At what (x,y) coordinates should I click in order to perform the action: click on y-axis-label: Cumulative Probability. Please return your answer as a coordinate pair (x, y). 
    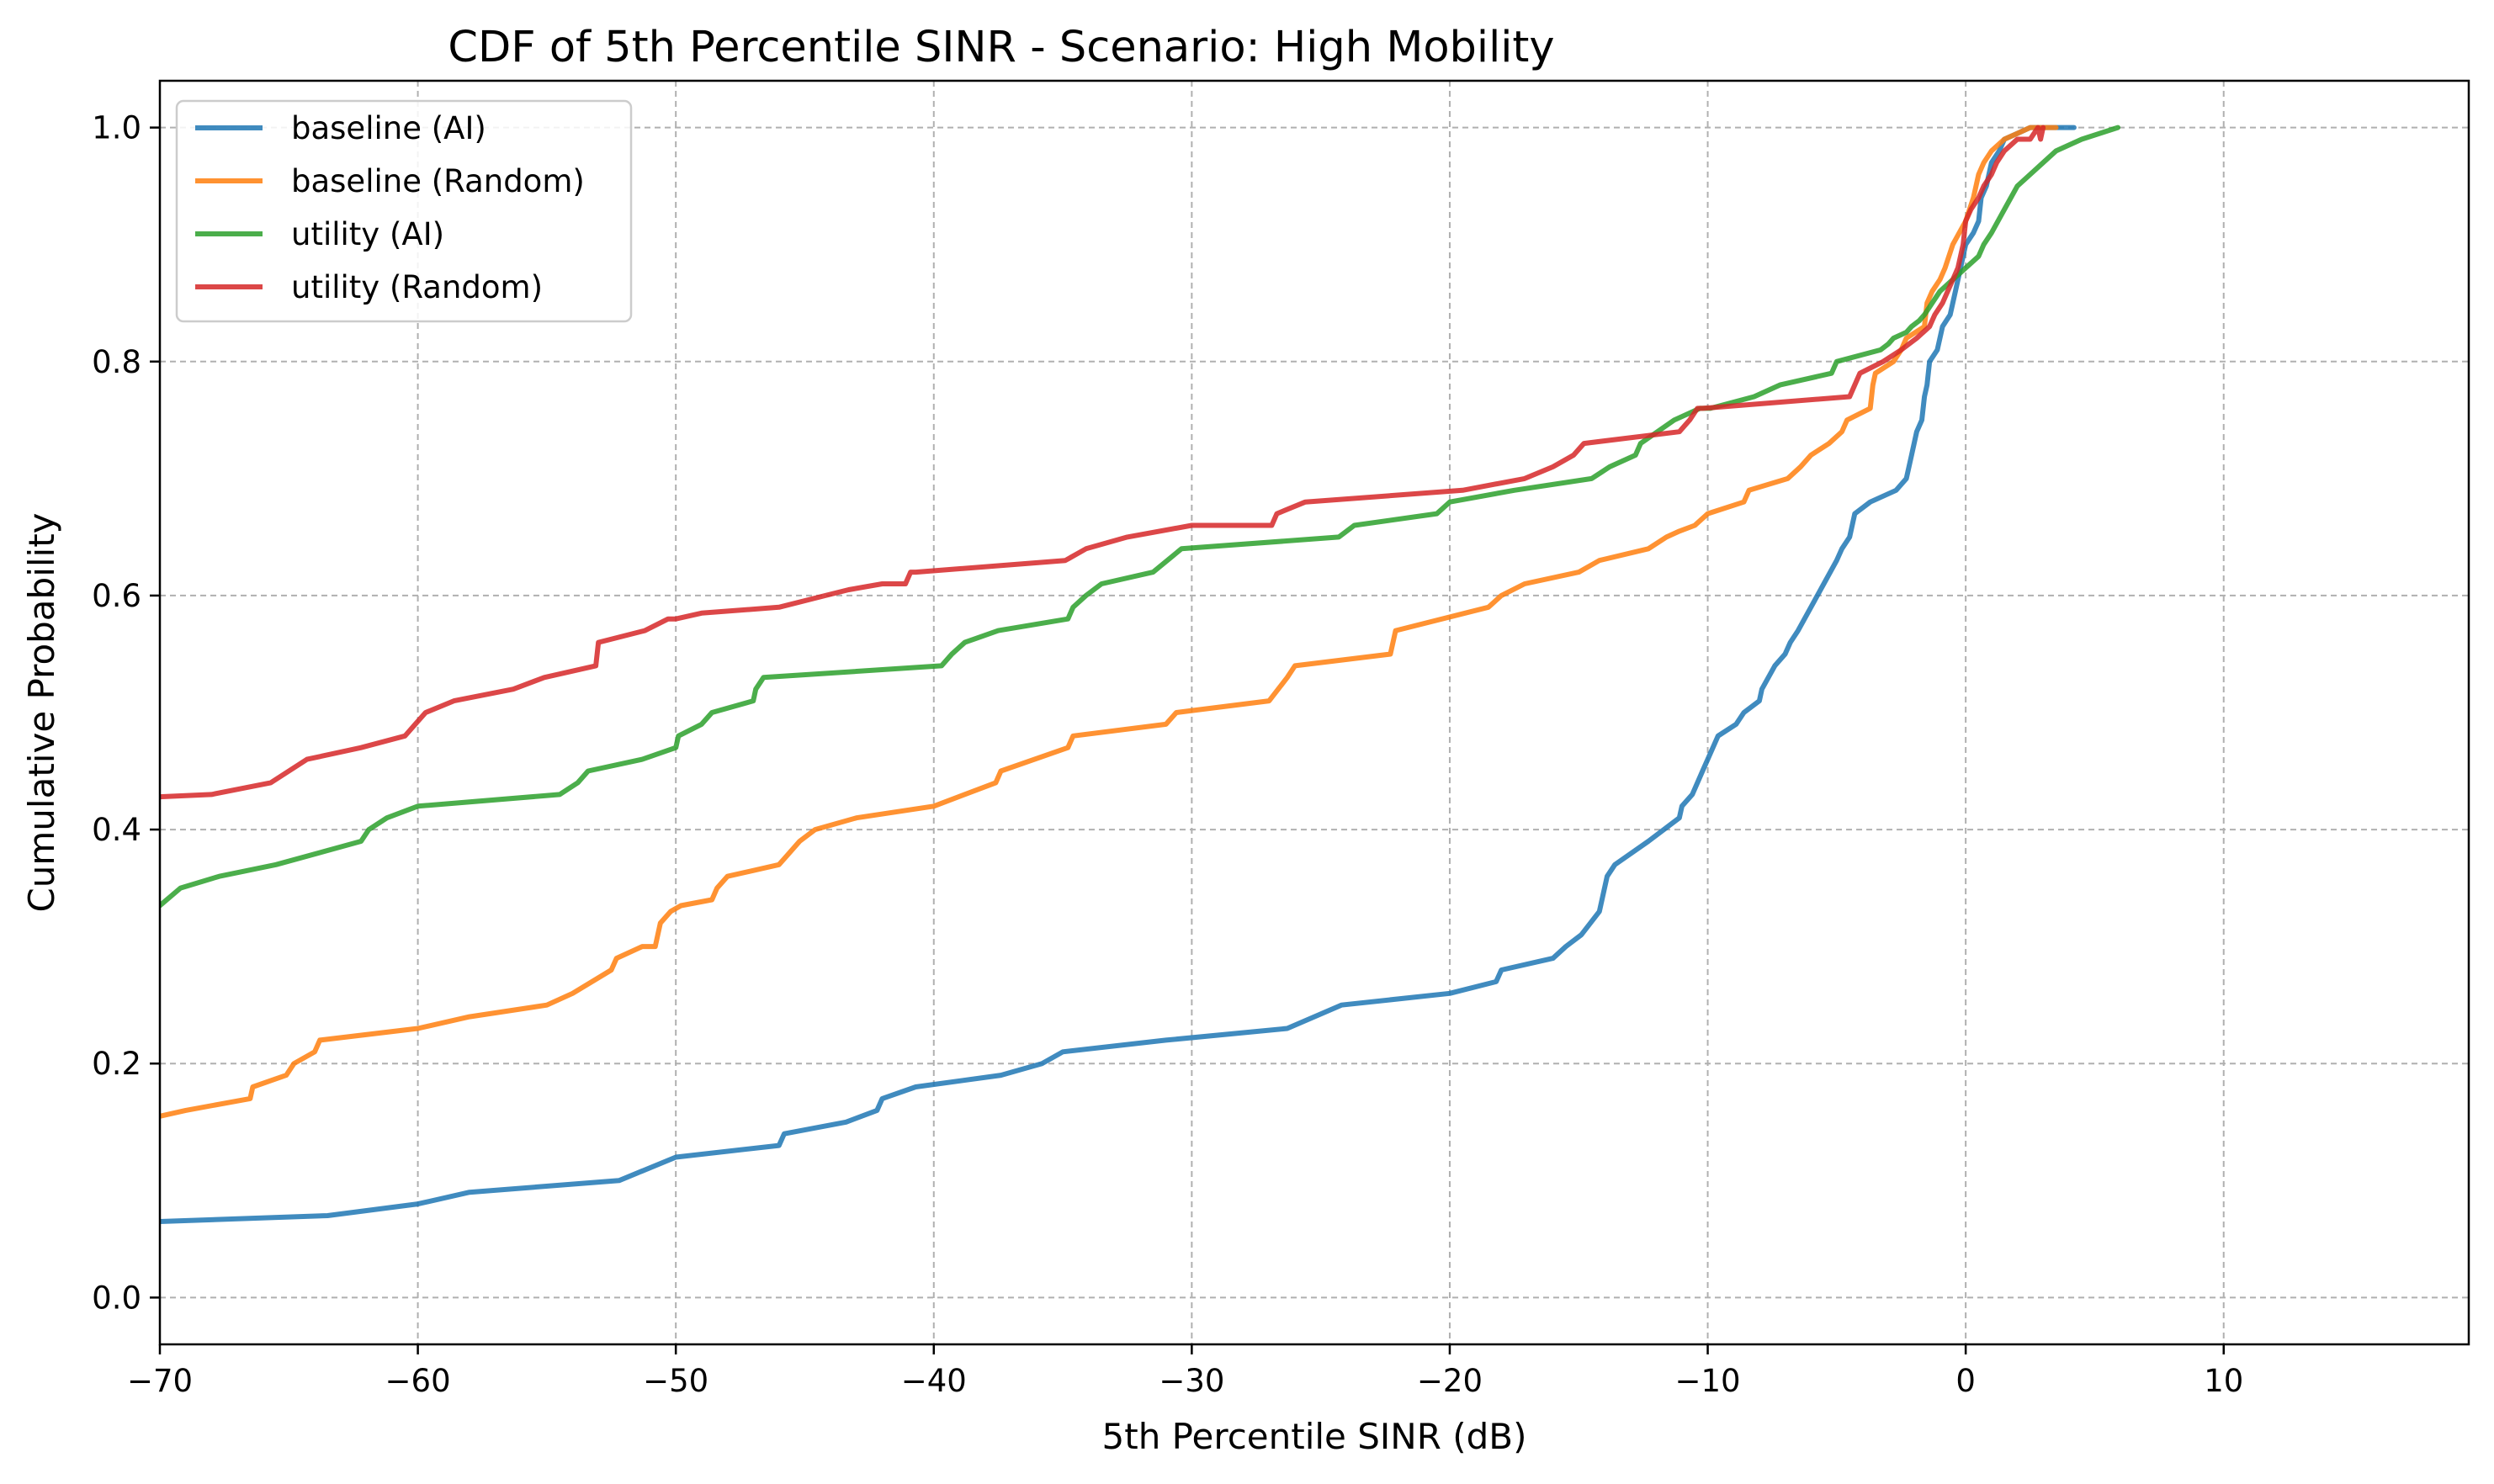
    Looking at the image, I should click on (41, 712).